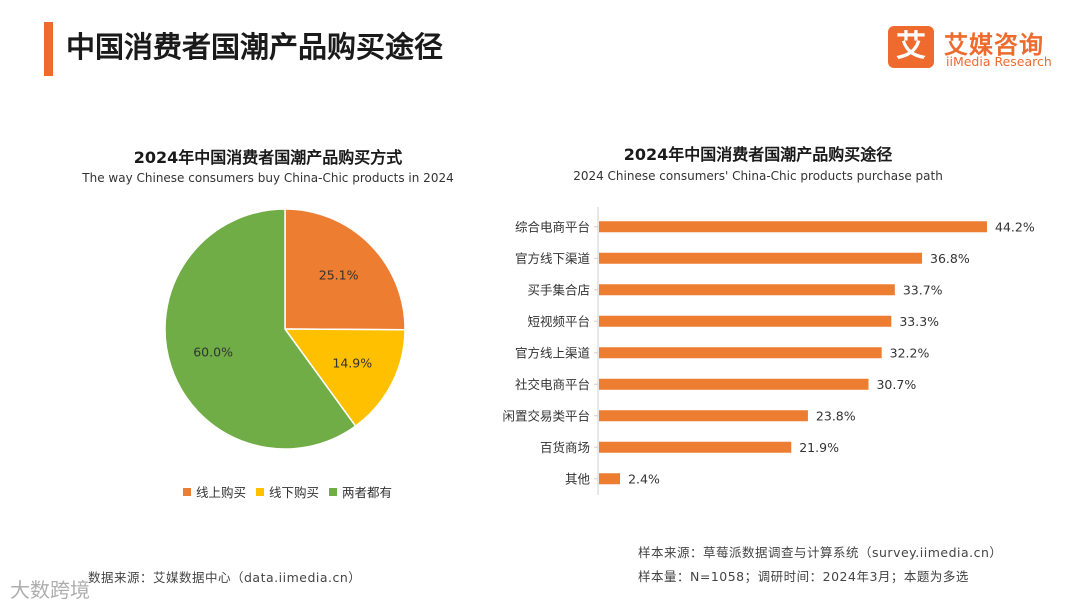 The height and width of the screenshot is (608, 1080). I want to click on legend-label: 线下购买, so click(294, 492).